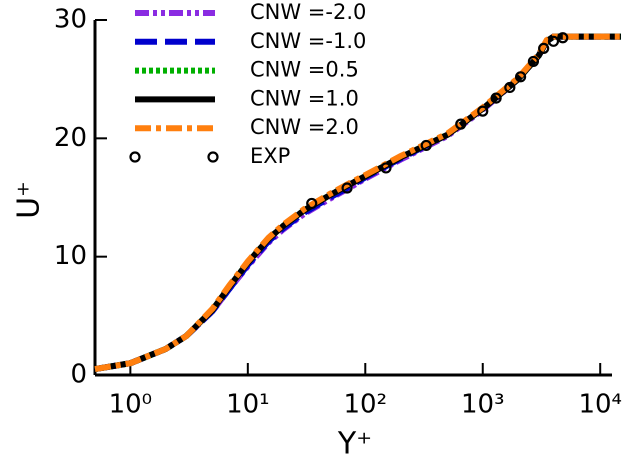  What do you see at coordinates (78, 375) in the screenshot?
I see `y-tick-label: 0` at bounding box center [78, 375].